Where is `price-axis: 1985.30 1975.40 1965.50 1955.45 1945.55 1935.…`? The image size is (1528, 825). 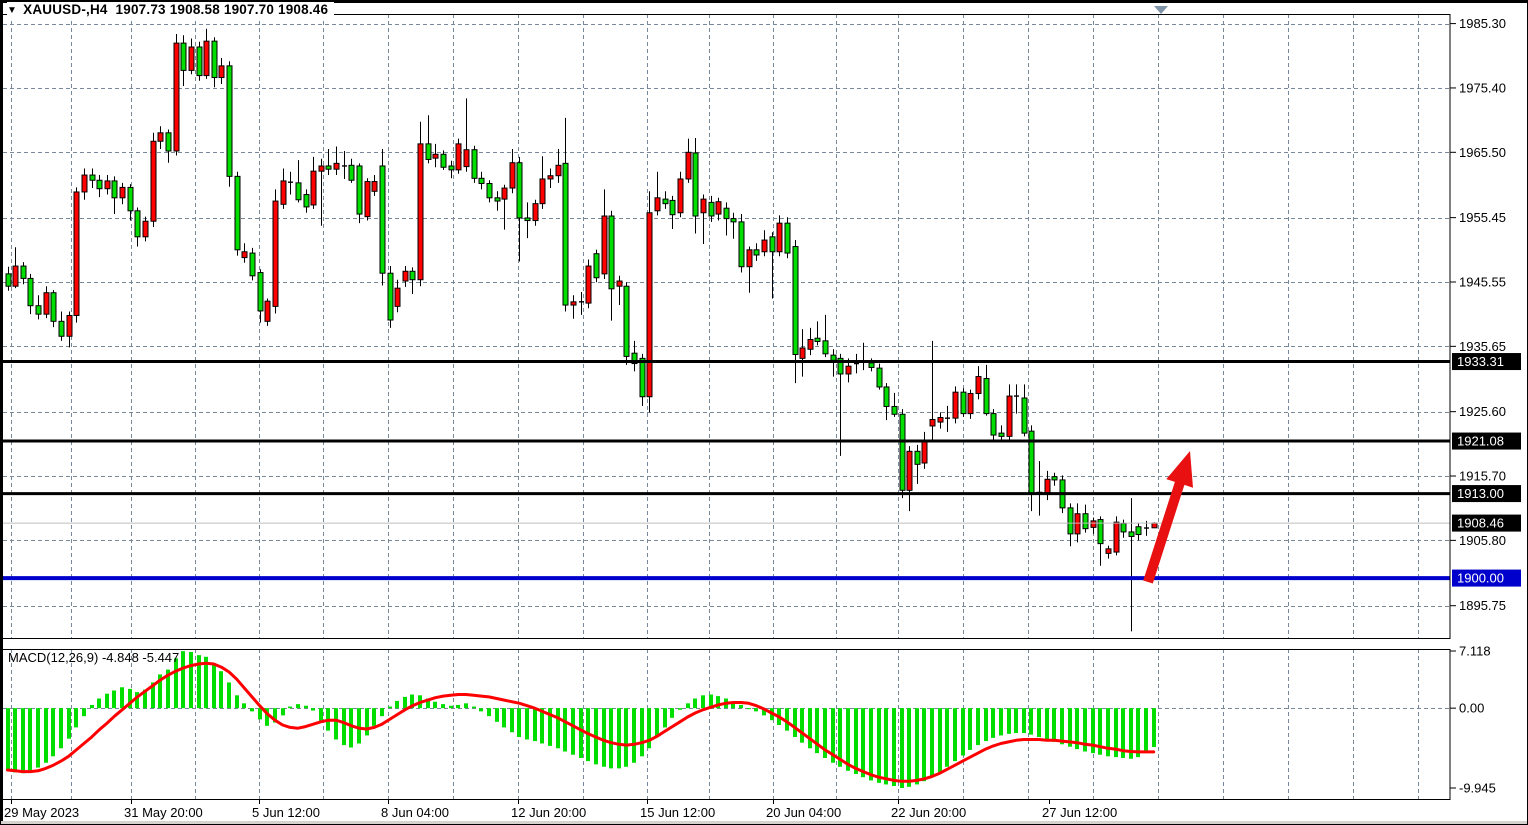 price-axis: 1985.30 1975.40 1965.50 1955.45 1945.55 1935.… is located at coordinates (1485, 406).